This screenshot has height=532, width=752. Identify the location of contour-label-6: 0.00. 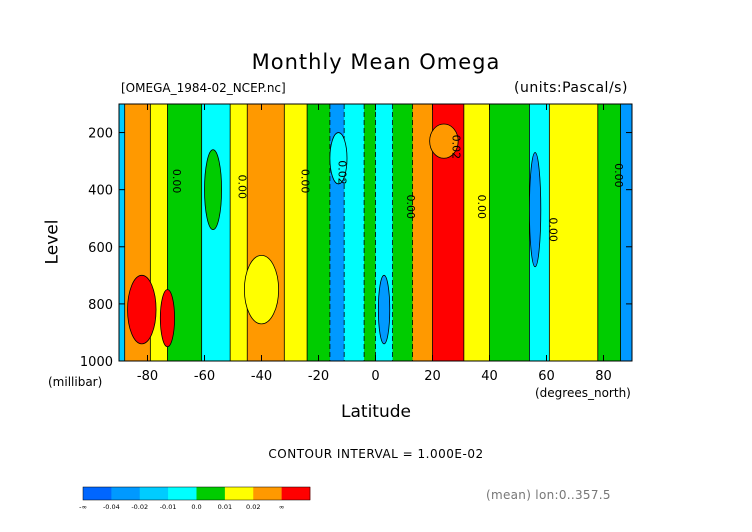
(481, 207).